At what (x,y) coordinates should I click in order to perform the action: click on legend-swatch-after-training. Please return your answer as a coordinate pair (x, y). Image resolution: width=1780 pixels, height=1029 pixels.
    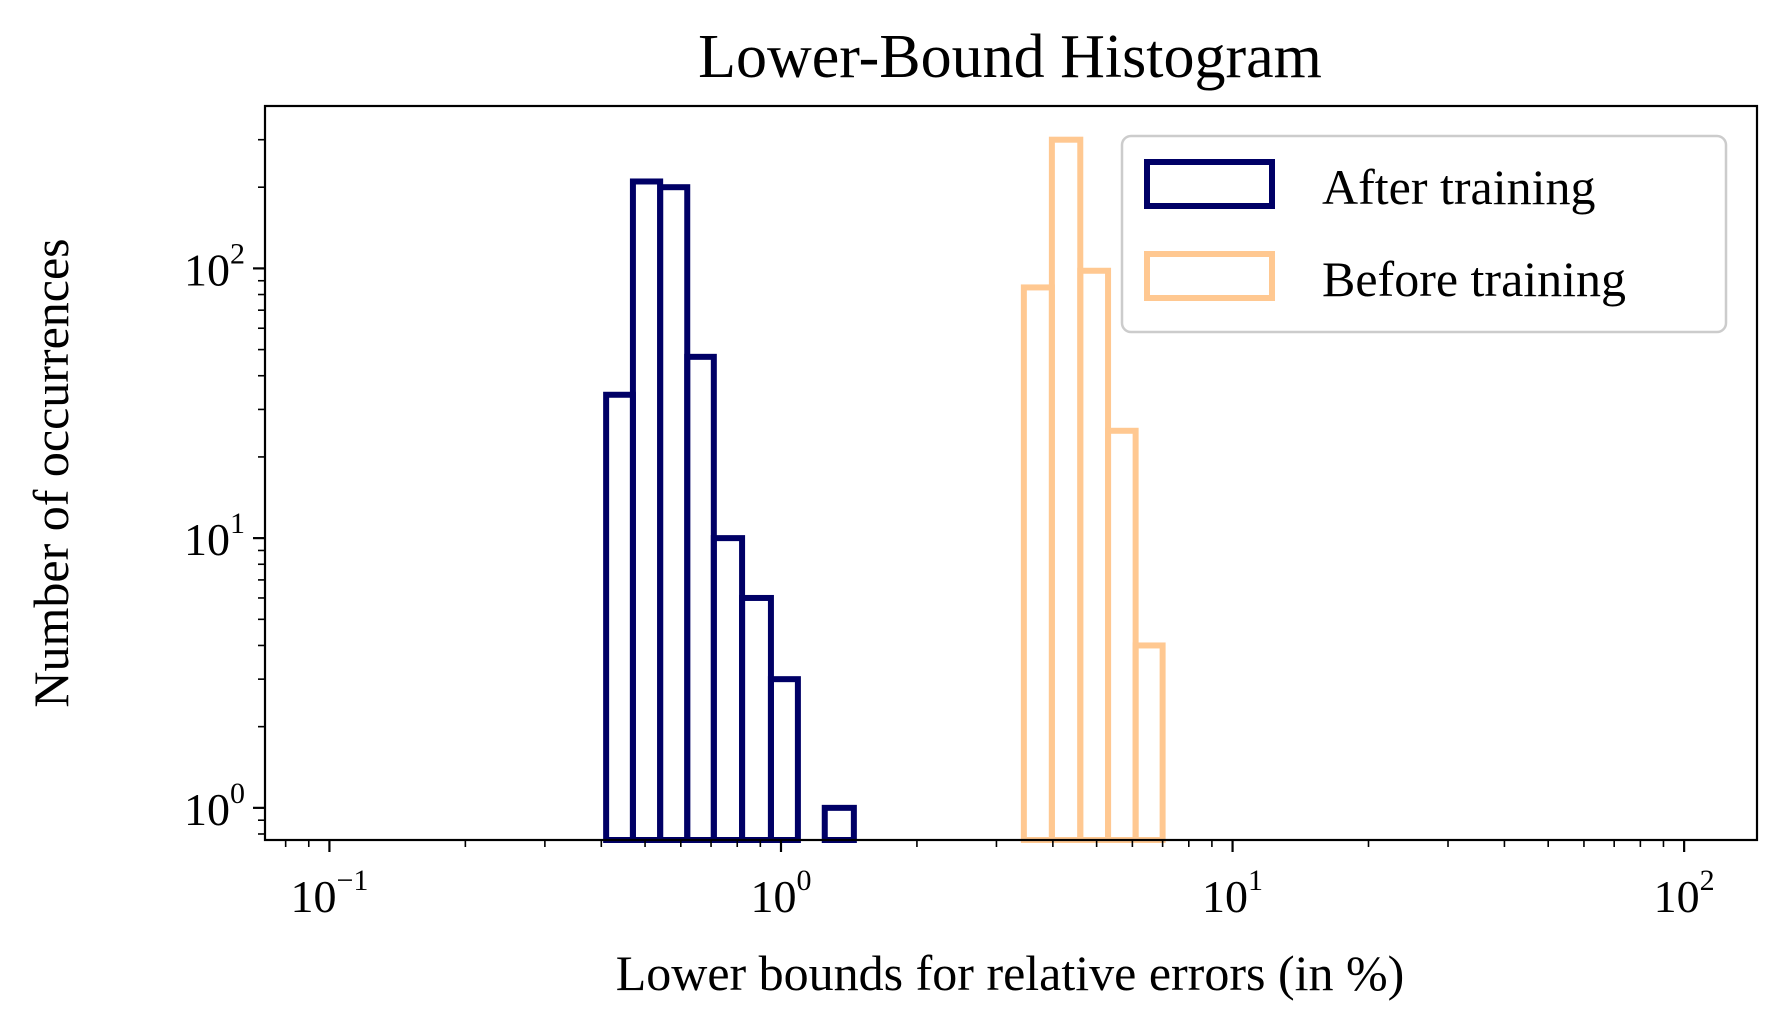
    Looking at the image, I should click on (1209, 184).